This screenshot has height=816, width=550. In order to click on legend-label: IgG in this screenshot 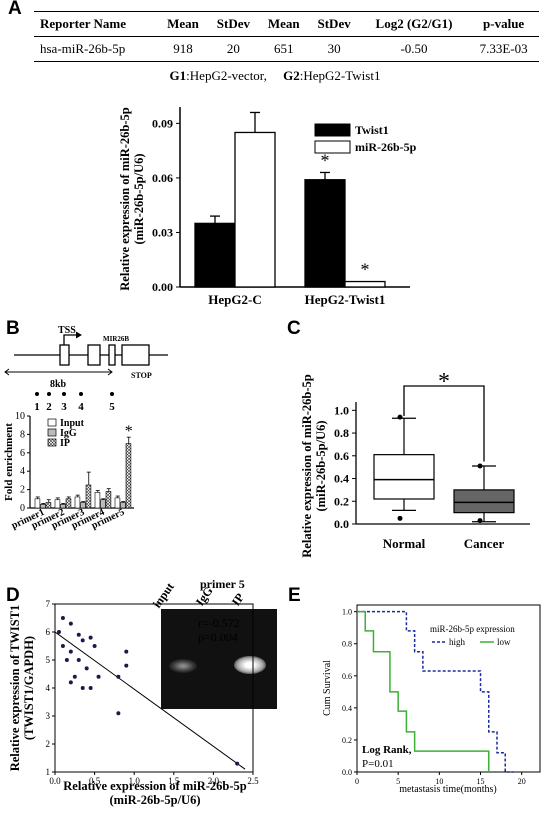, I will do `click(68, 433)`.